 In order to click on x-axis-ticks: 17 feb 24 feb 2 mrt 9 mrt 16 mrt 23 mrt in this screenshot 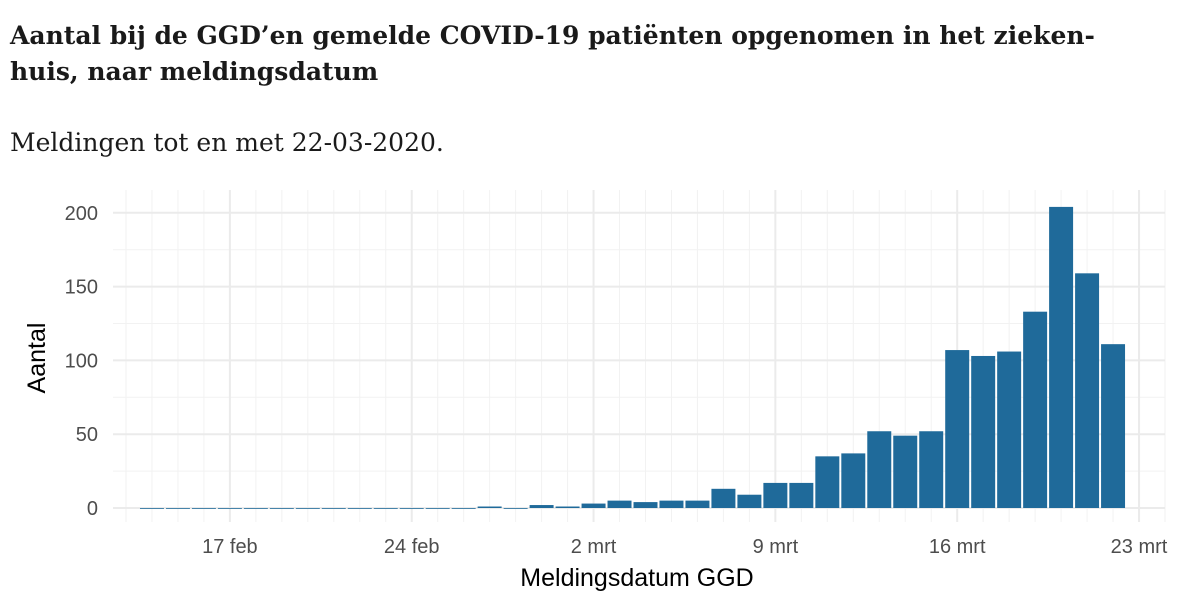, I will do `click(685, 547)`.